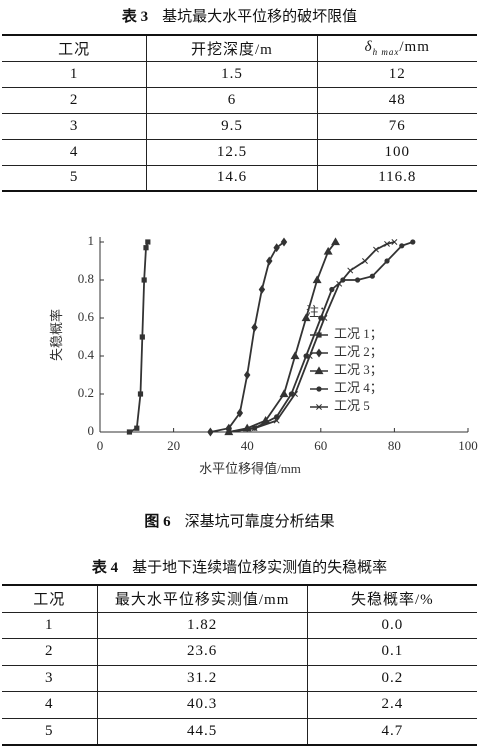 This screenshot has height=750, width=479. What do you see at coordinates (247, 445) in the screenshot?
I see `x-tick-label: 40` at bounding box center [247, 445].